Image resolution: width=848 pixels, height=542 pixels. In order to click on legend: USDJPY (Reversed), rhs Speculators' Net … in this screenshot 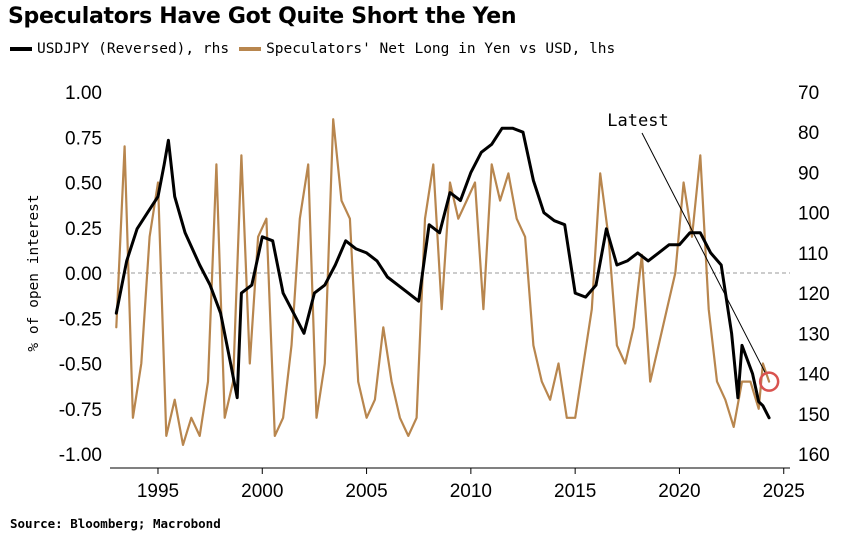, I will do `click(317, 49)`.